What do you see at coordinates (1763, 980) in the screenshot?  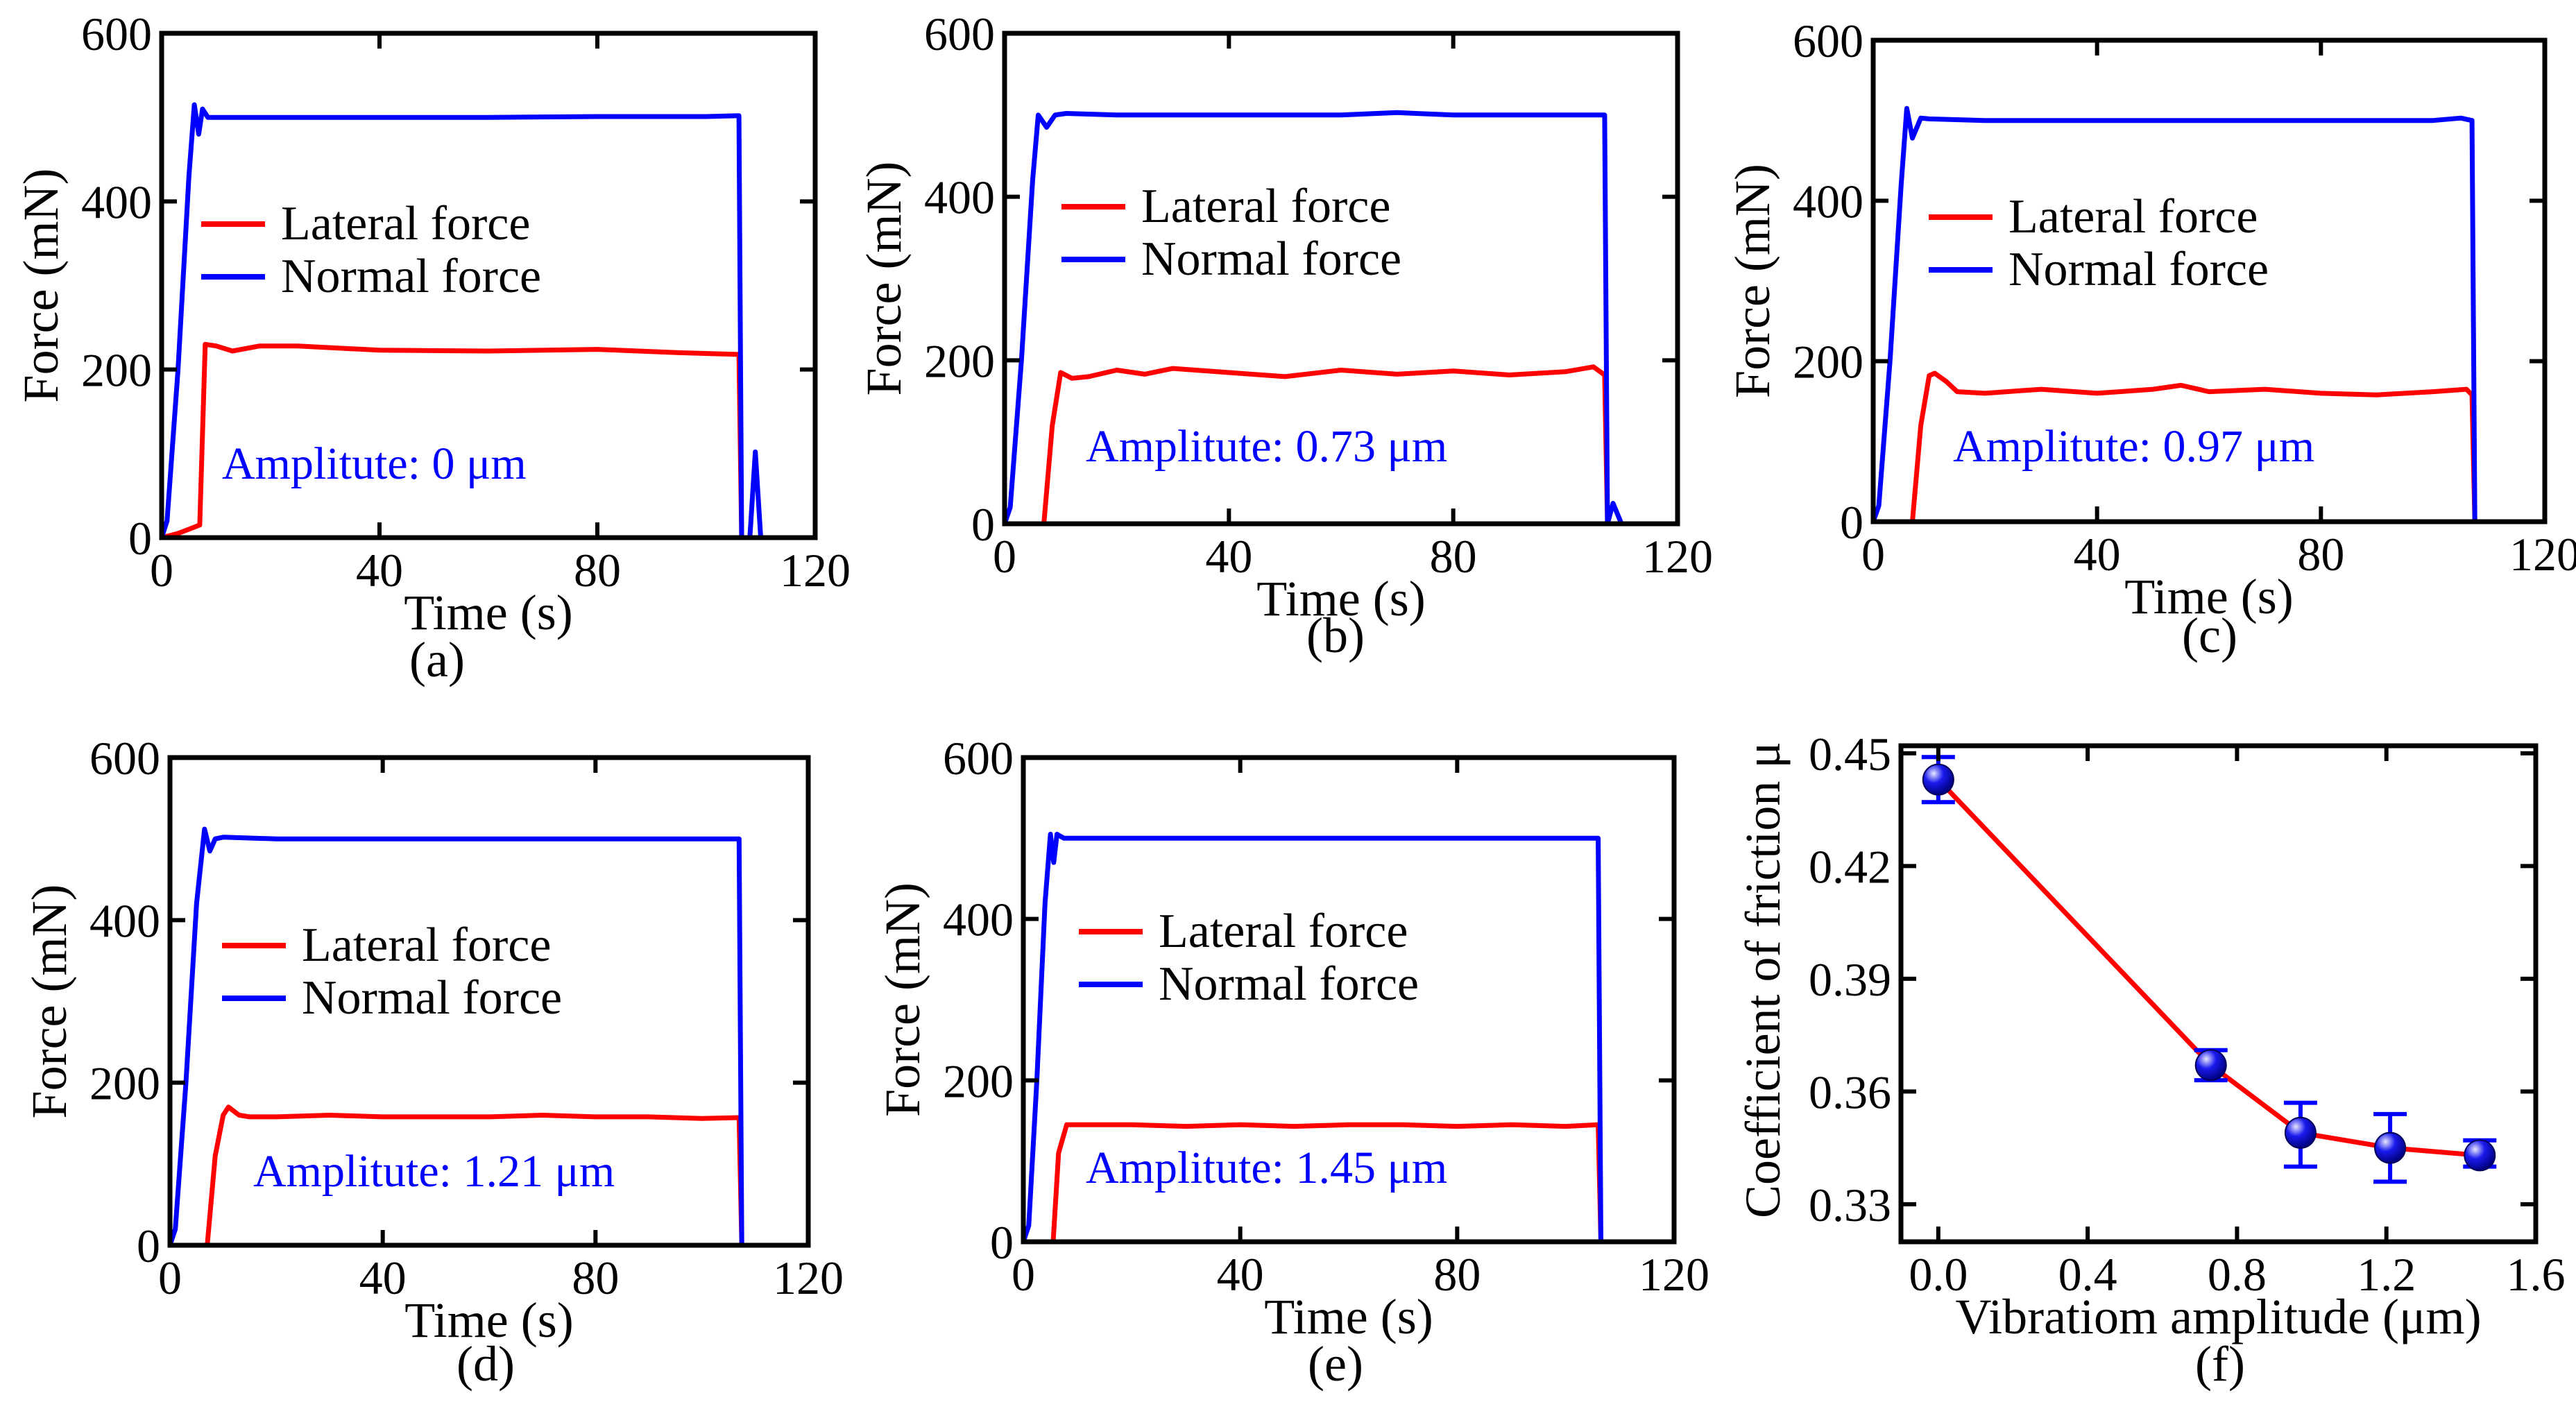 I see `y-axis-label: Coefficient of friction μ` at bounding box center [1763, 980].